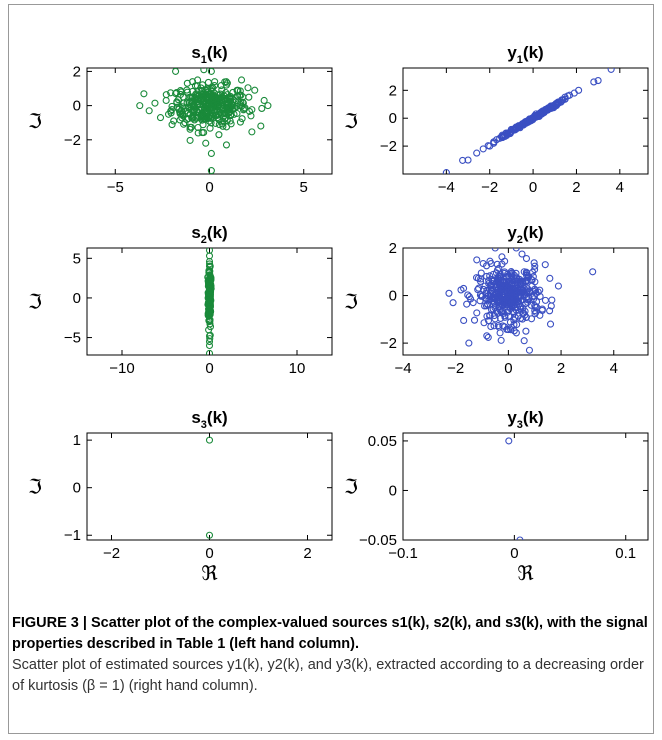 The image size is (662, 740). Describe the element at coordinates (388, 343) in the screenshot. I see `y-tick-label: −2` at that location.